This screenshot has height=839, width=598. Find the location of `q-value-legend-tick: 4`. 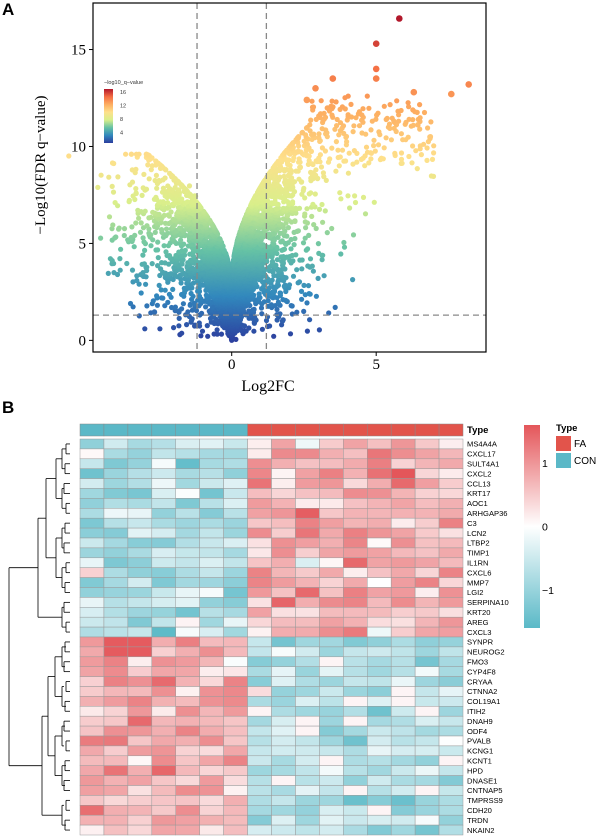

q-value-legend-tick: 4 is located at coordinates (121, 134).